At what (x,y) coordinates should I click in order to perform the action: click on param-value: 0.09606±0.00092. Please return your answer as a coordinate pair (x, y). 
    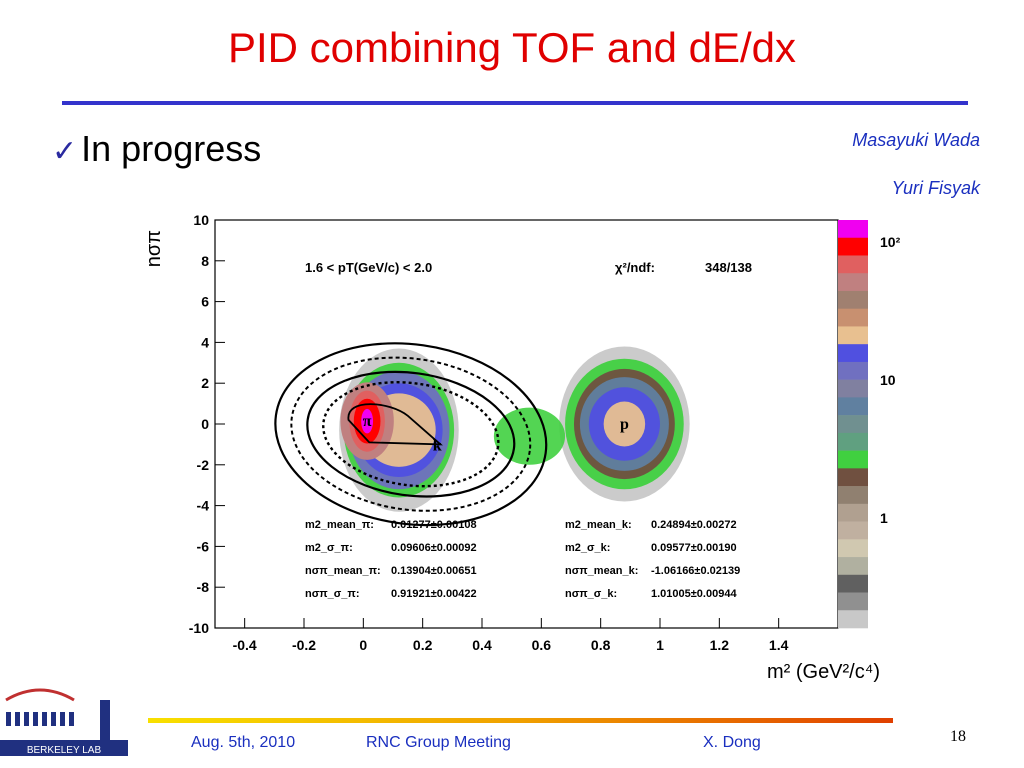
    Looking at the image, I should click on (434, 548).